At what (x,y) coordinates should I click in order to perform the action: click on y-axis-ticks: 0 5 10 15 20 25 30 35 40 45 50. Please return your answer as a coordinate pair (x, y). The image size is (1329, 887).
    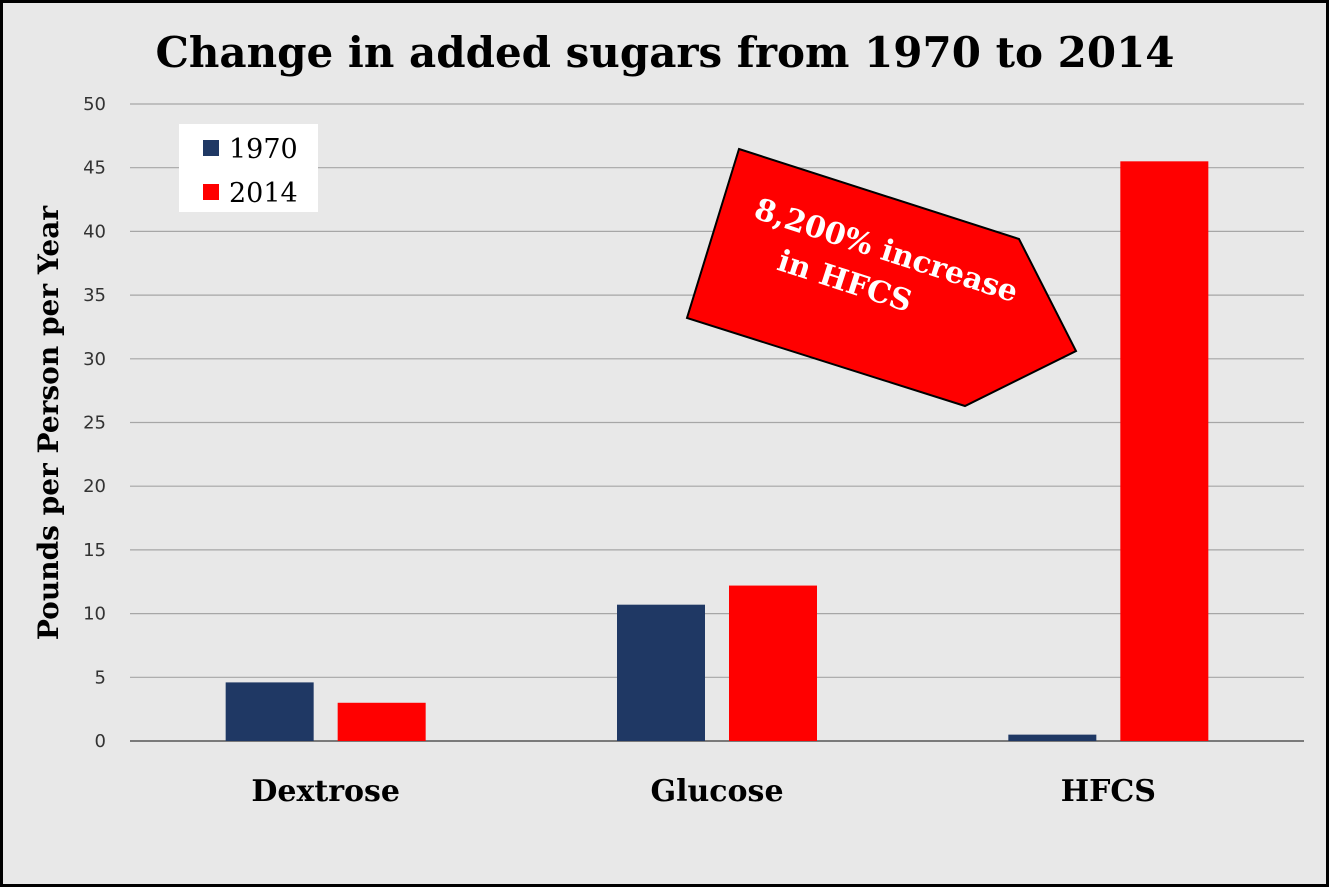
    Looking at the image, I should click on (94, 423).